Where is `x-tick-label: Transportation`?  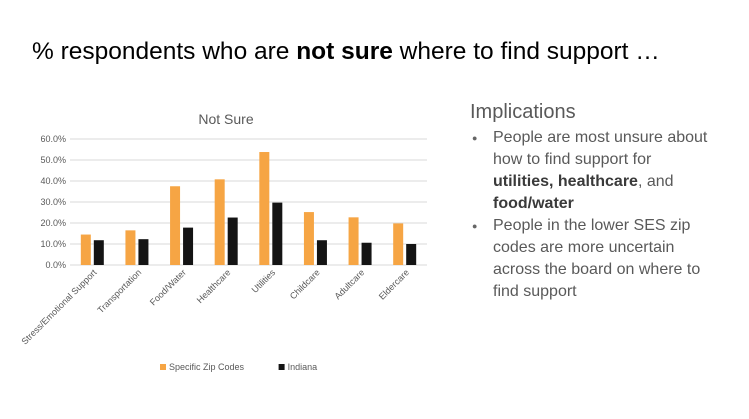 x-tick-label: Transportation is located at coordinates (119, 291).